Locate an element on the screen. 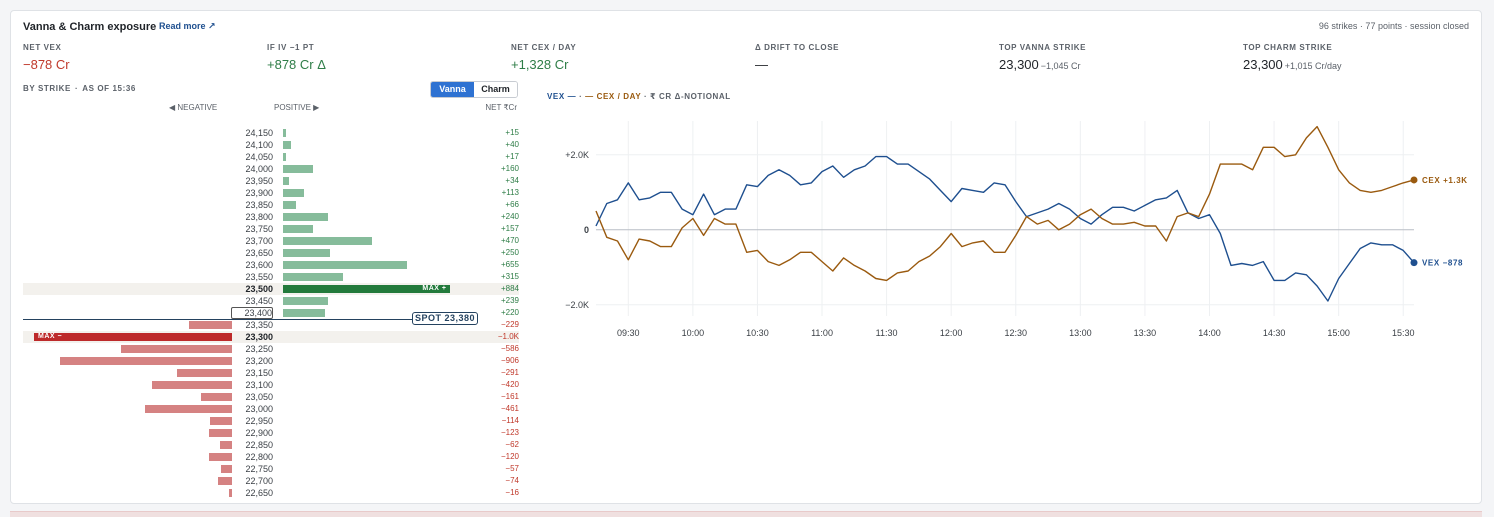  net-value: +239 is located at coordinates (509, 300).